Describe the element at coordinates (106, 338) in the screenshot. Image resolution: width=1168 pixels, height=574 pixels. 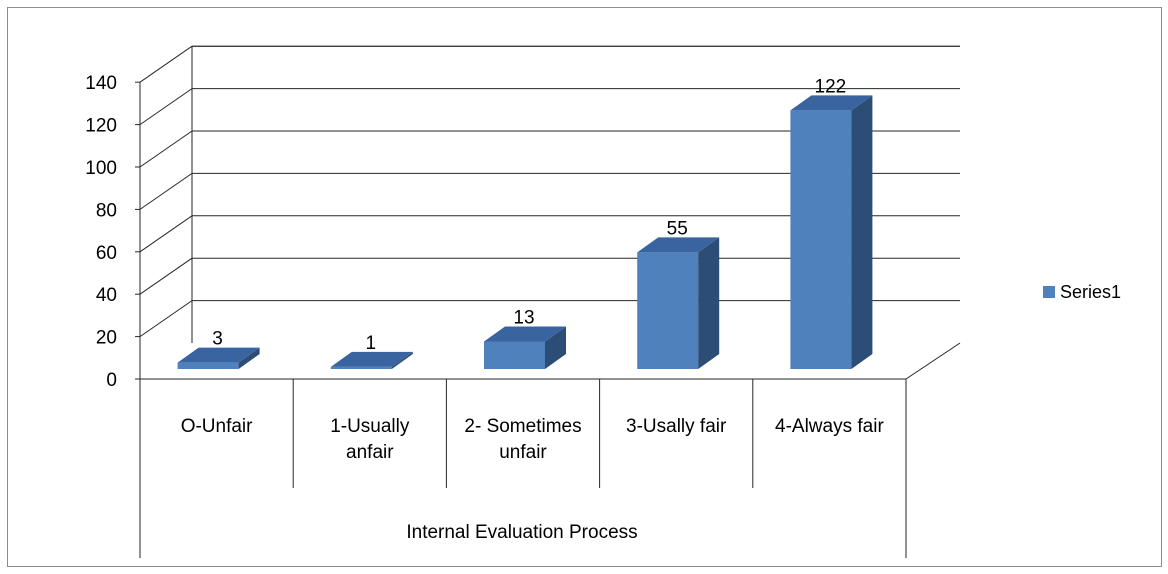
I see `y-tick-label: 20` at that location.